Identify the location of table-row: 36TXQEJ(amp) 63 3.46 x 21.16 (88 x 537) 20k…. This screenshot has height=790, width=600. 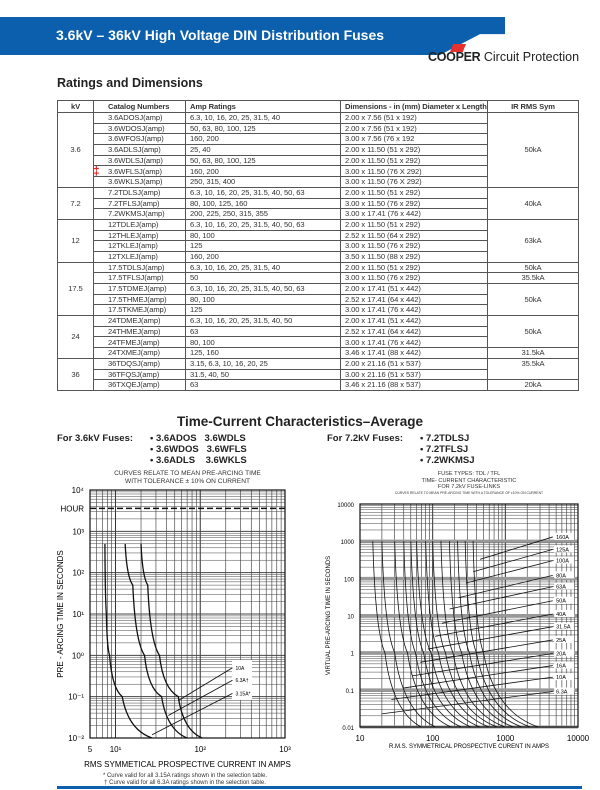
(318, 385).